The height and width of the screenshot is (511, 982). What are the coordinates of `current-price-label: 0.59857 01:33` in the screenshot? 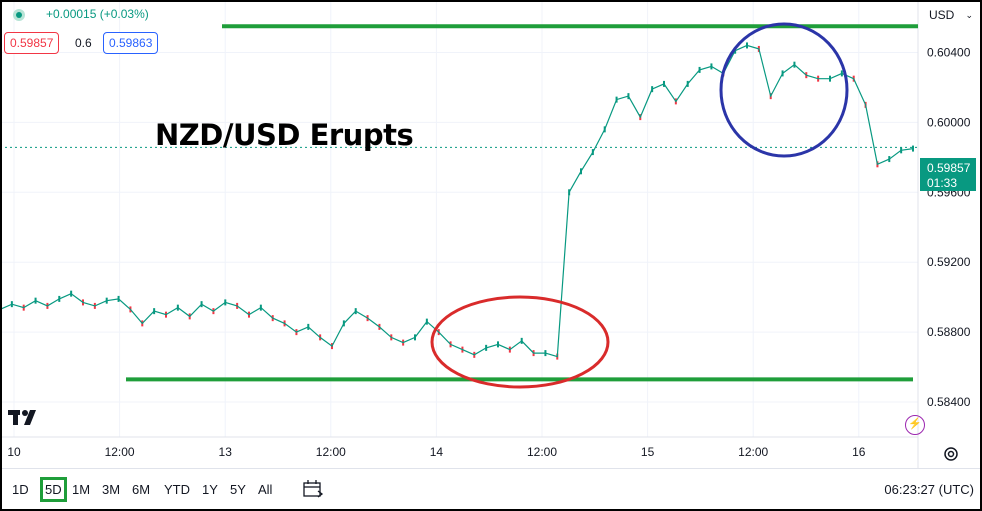 It's located at (948, 174).